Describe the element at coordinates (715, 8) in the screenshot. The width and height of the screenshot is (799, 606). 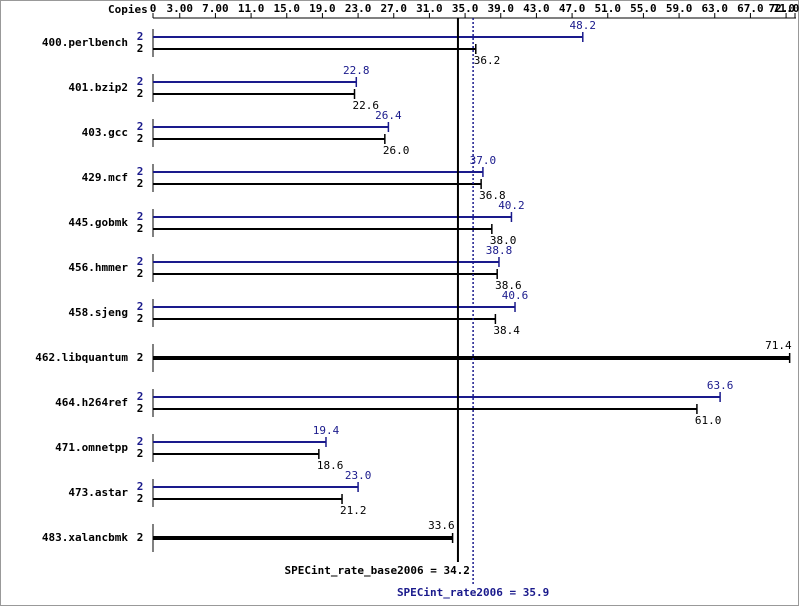
I see `x-tick-label: 63.0` at that location.